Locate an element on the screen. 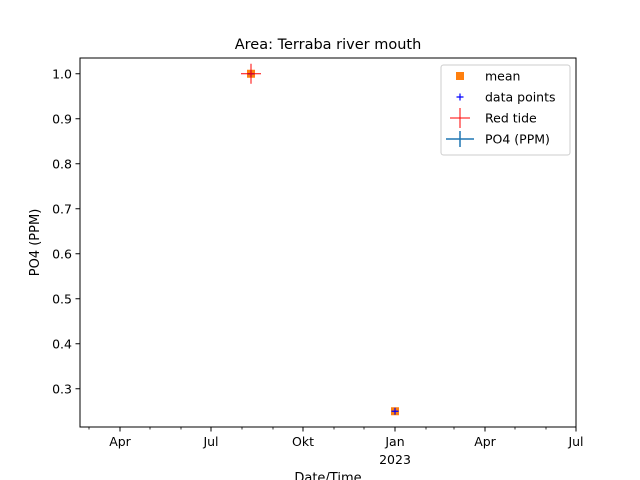 The width and height of the screenshot is (640, 480). legend-label: Red tide is located at coordinates (511, 118).